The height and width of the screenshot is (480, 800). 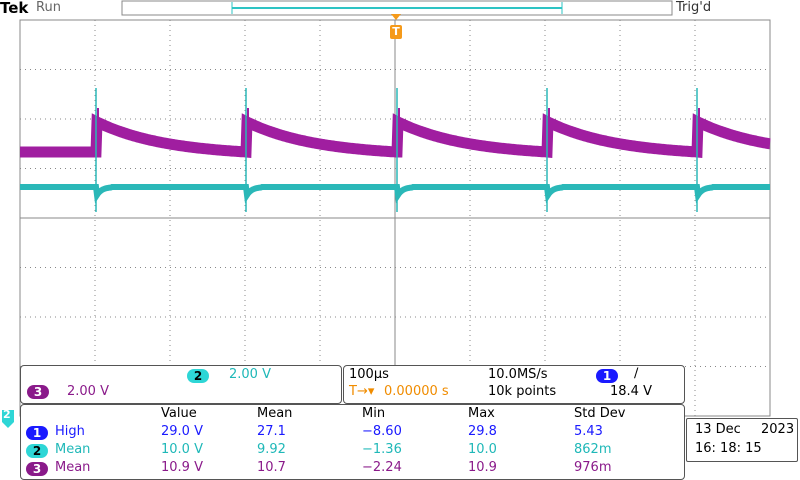 I want to click on sample-rate: 10.0MS/s, so click(x=518, y=374).